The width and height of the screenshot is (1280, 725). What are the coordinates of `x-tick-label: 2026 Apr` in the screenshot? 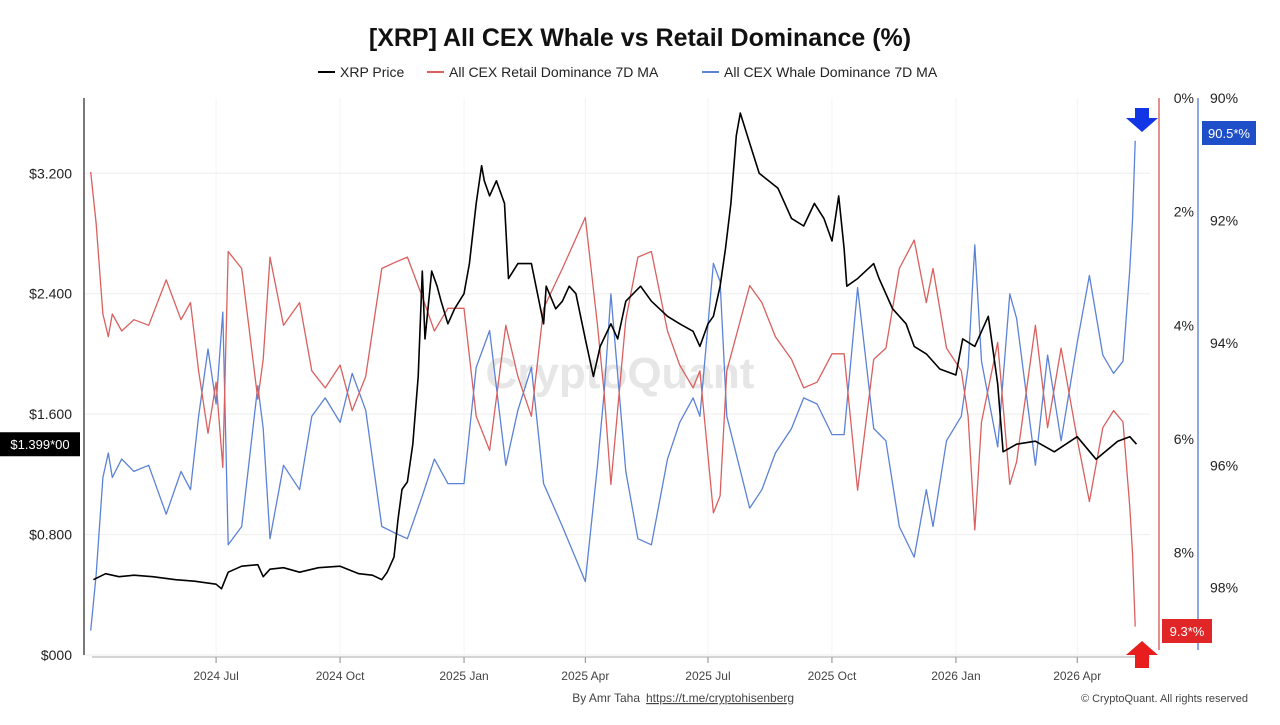 It's located at (1077, 676).